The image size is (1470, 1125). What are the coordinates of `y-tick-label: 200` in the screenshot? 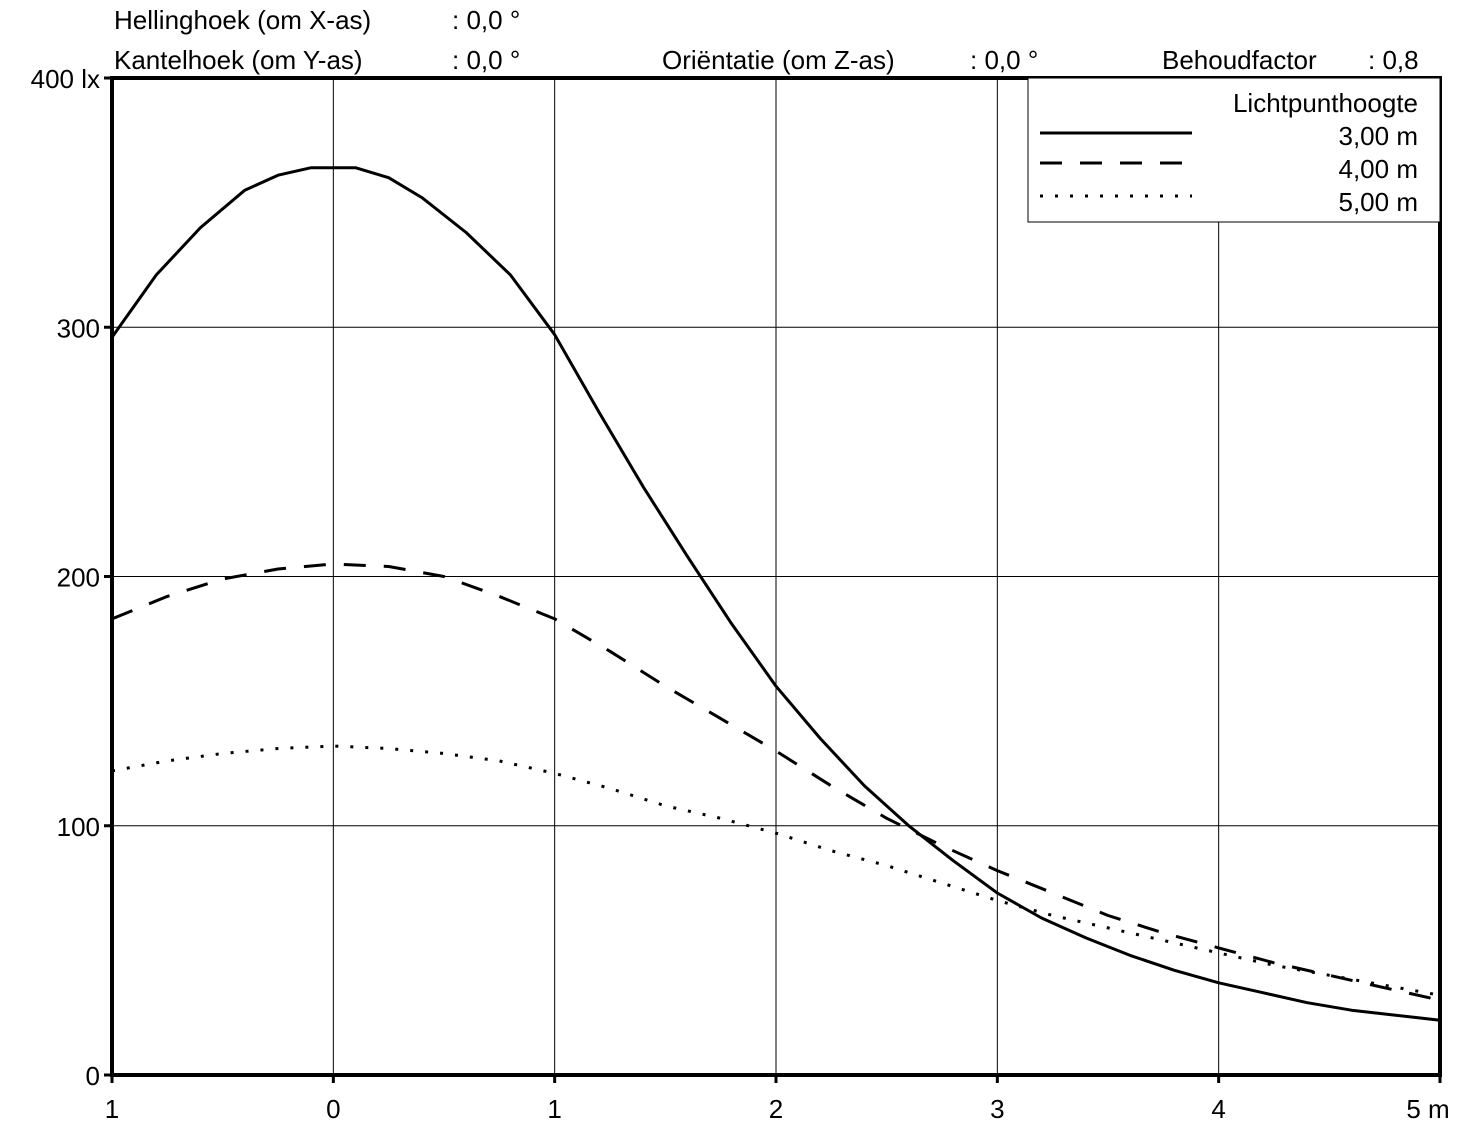 It's located at (78, 578).